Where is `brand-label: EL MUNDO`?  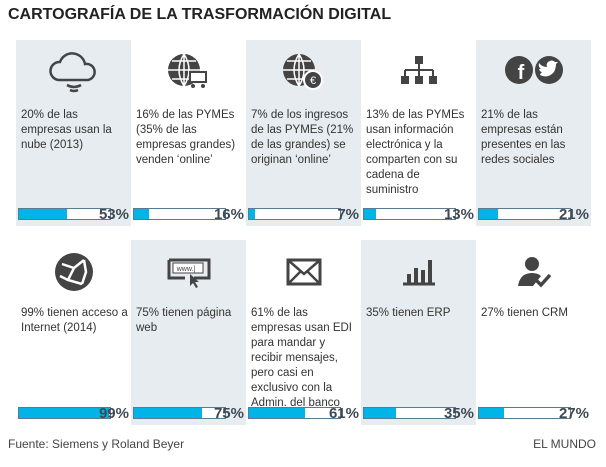 brand-label: EL MUNDO is located at coordinates (564, 444).